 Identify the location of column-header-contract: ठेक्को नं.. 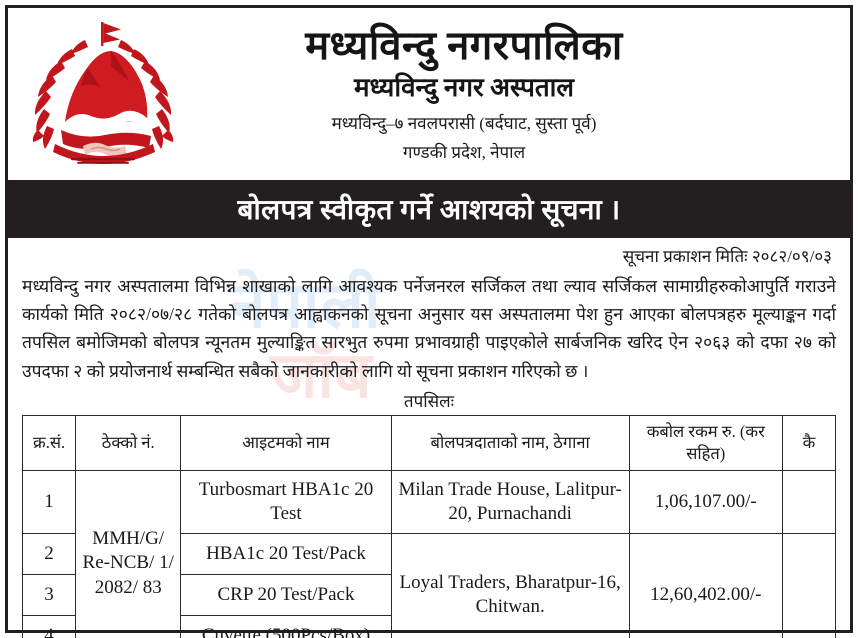
(128, 442).